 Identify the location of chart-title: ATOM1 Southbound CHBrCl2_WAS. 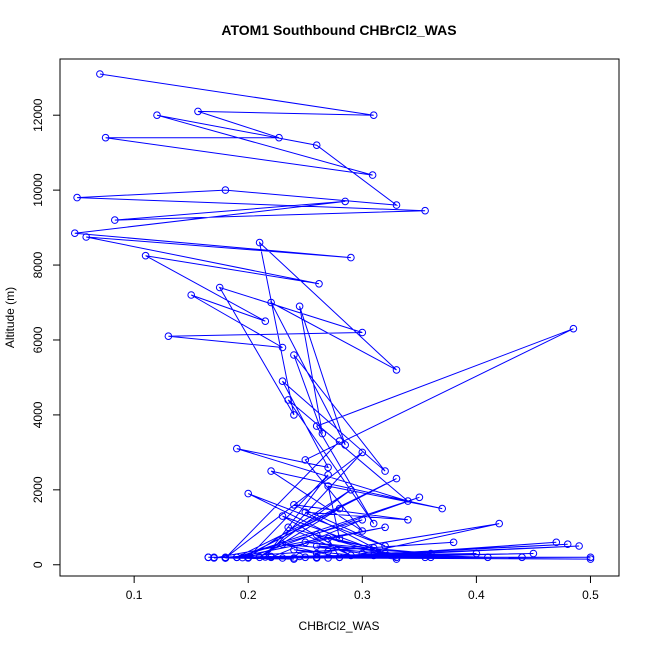
(338, 30).